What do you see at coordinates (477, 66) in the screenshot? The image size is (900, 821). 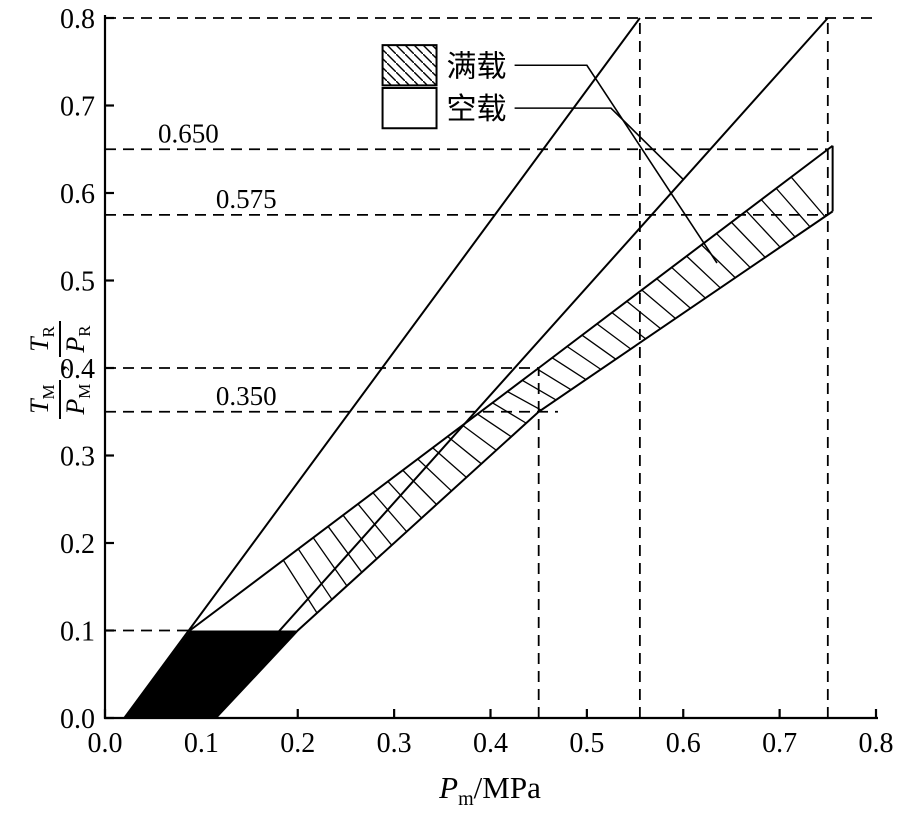 I see `legend-label: 满载` at bounding box center [477, 66].